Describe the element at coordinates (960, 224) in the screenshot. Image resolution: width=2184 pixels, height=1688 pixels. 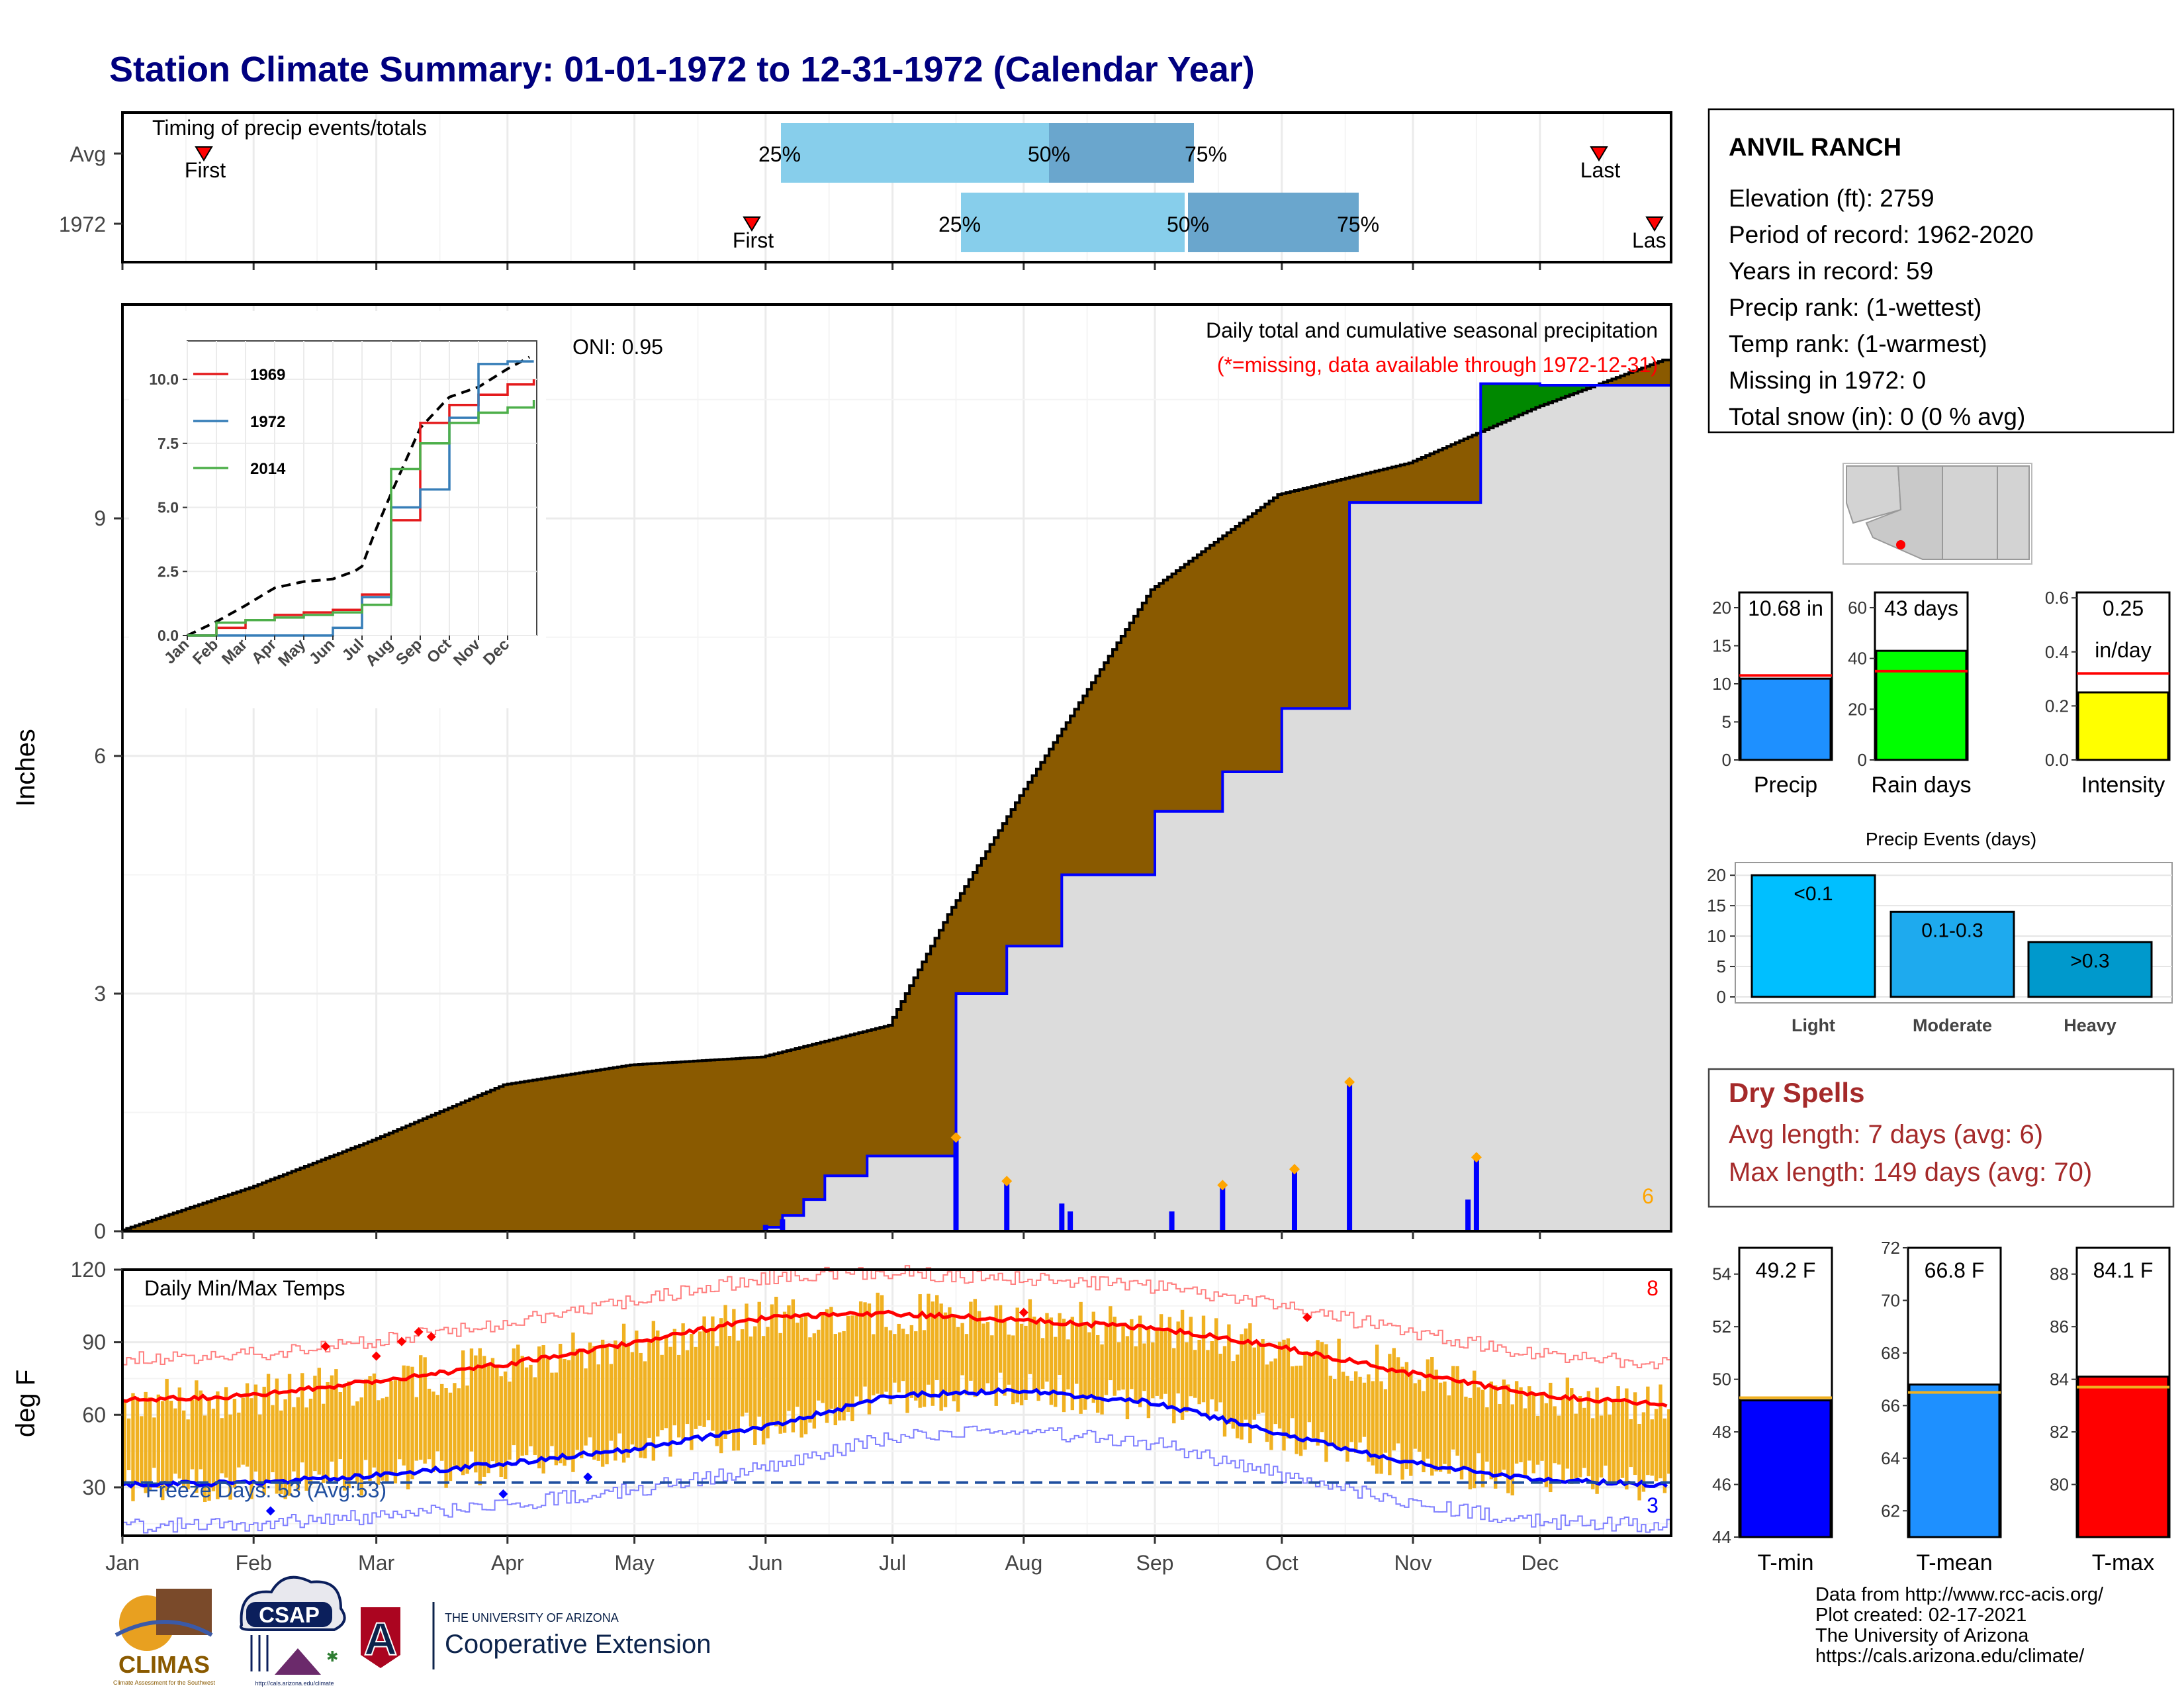
I see `year-p25-label: 25%` at that location.